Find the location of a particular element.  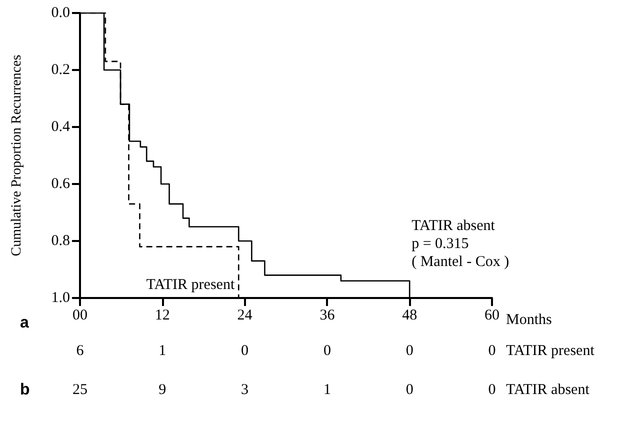

x-tick-label: 60 is located at coordinates (492, 316).